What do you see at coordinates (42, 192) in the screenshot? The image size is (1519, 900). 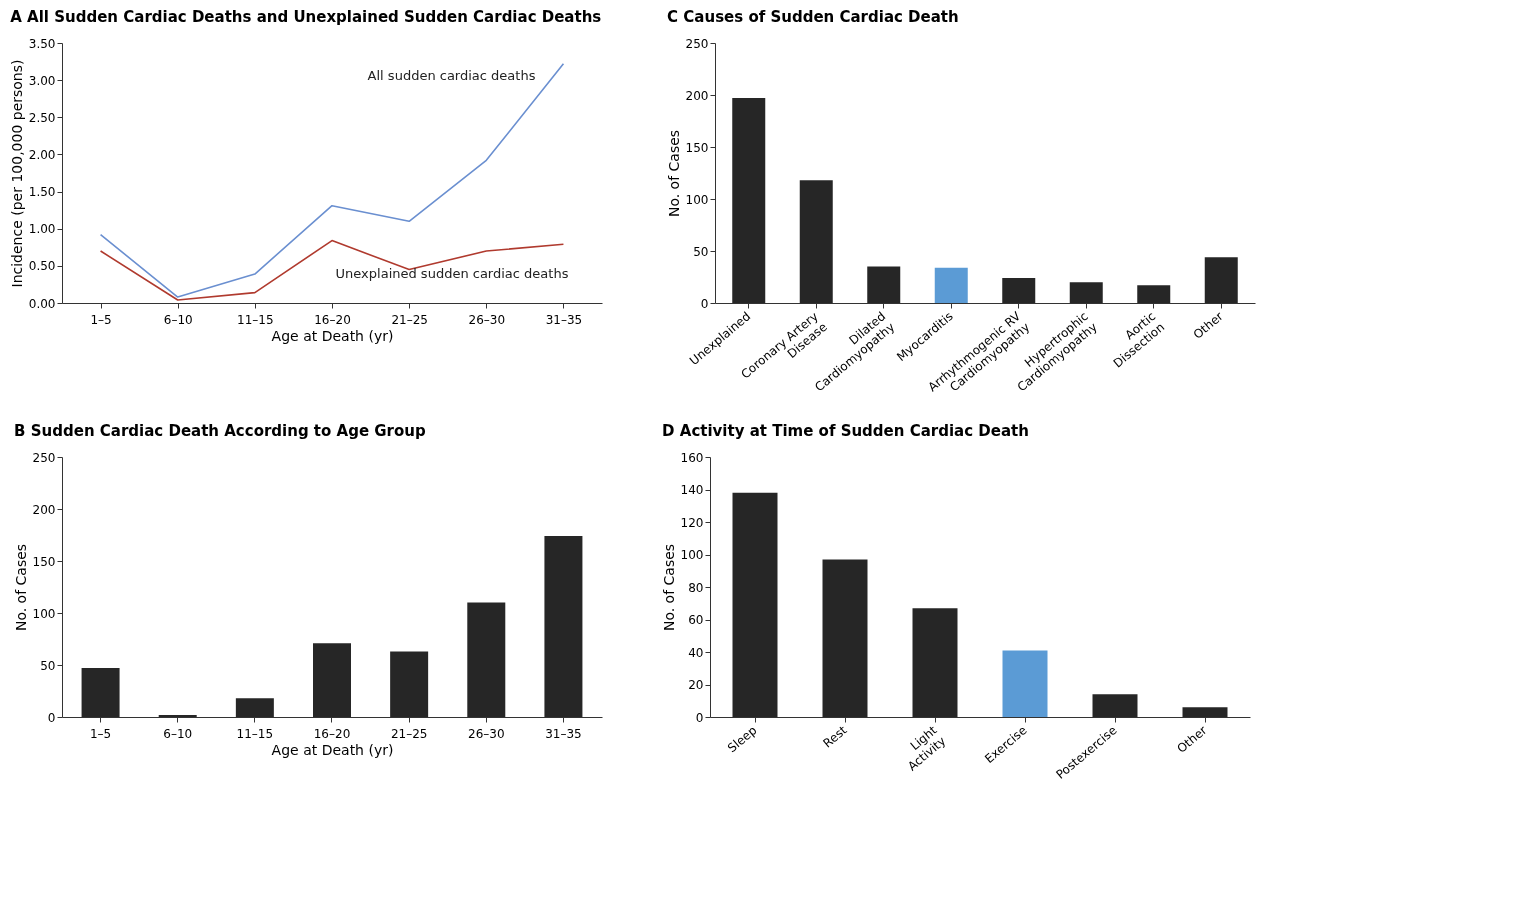 I see `y-tick-label: 1.50` at bounding box center [42, 192].